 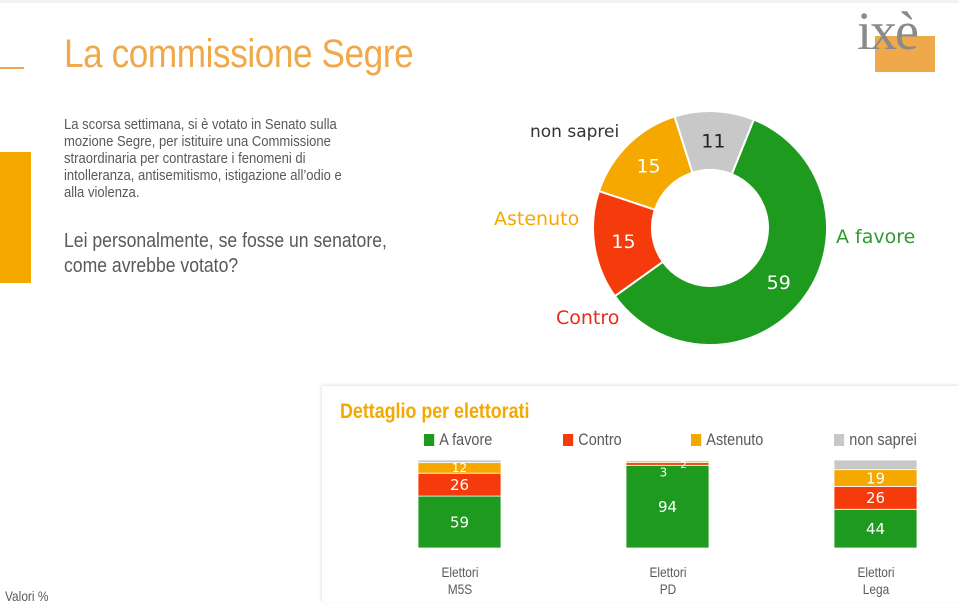 What do you see at coordinates (568, 439) in the screenshot?
I see `legend-swatch-contro` at bounding box center [568, 439].